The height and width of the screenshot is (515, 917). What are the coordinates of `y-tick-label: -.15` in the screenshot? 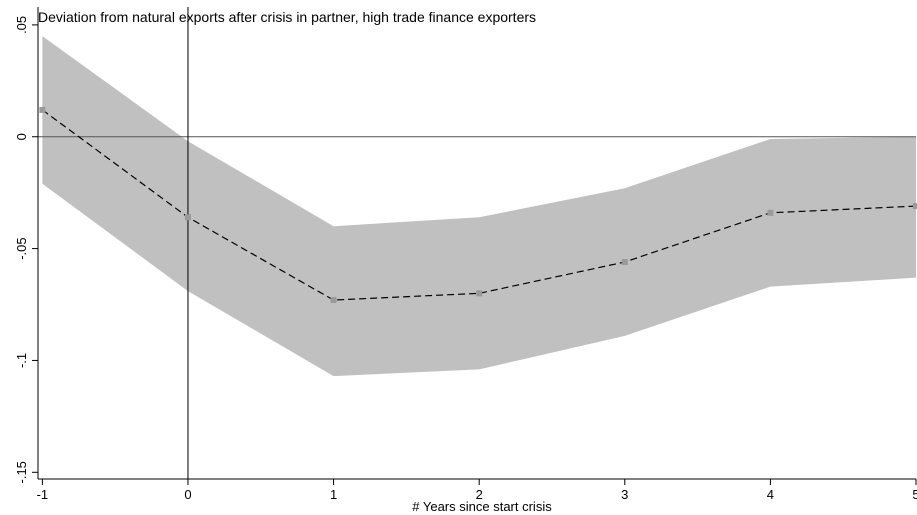 It's located at (21, 472).